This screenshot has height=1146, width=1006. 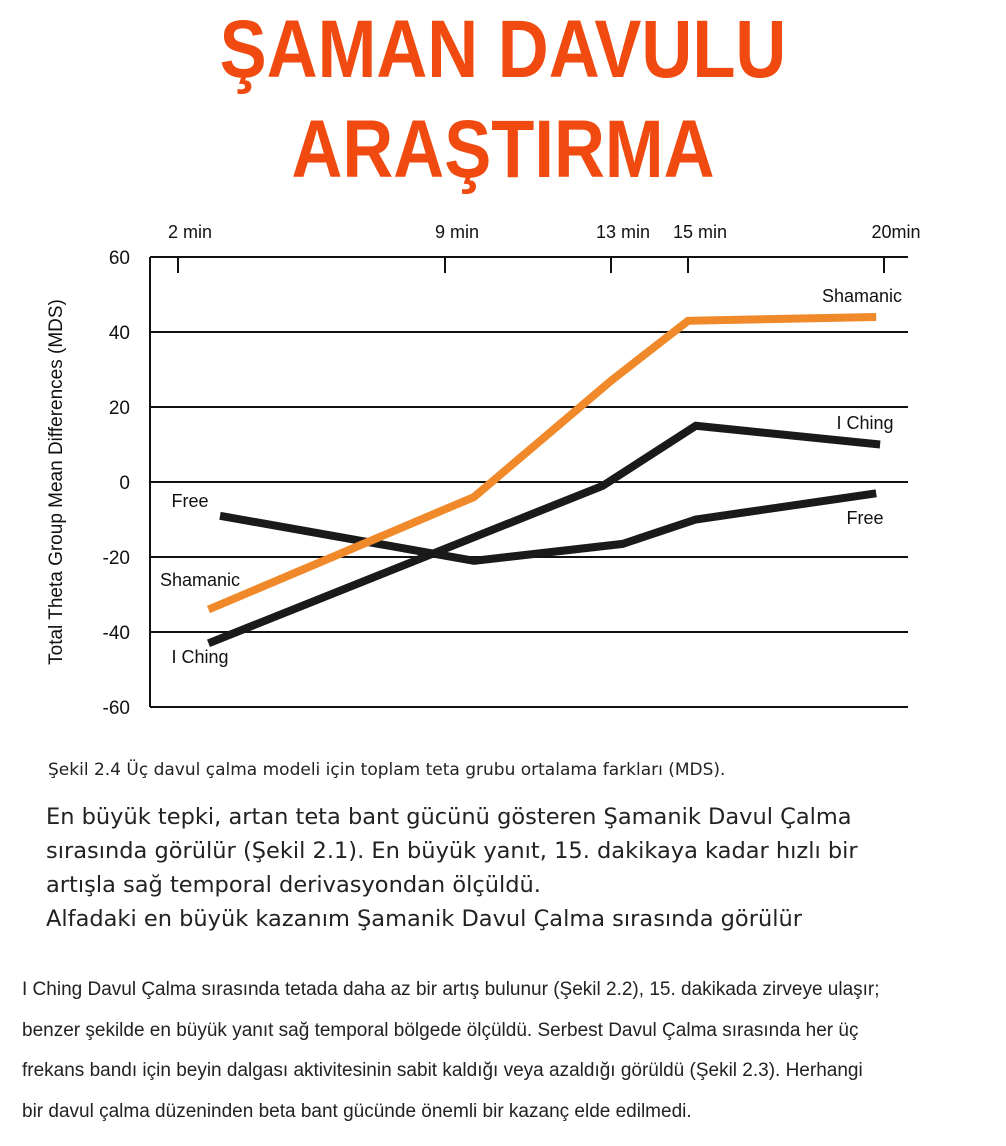 What do you see at coordinates (116, 633) in the screenshot?
I see `y-tick-label: -40` at bounding box center [116, 633].